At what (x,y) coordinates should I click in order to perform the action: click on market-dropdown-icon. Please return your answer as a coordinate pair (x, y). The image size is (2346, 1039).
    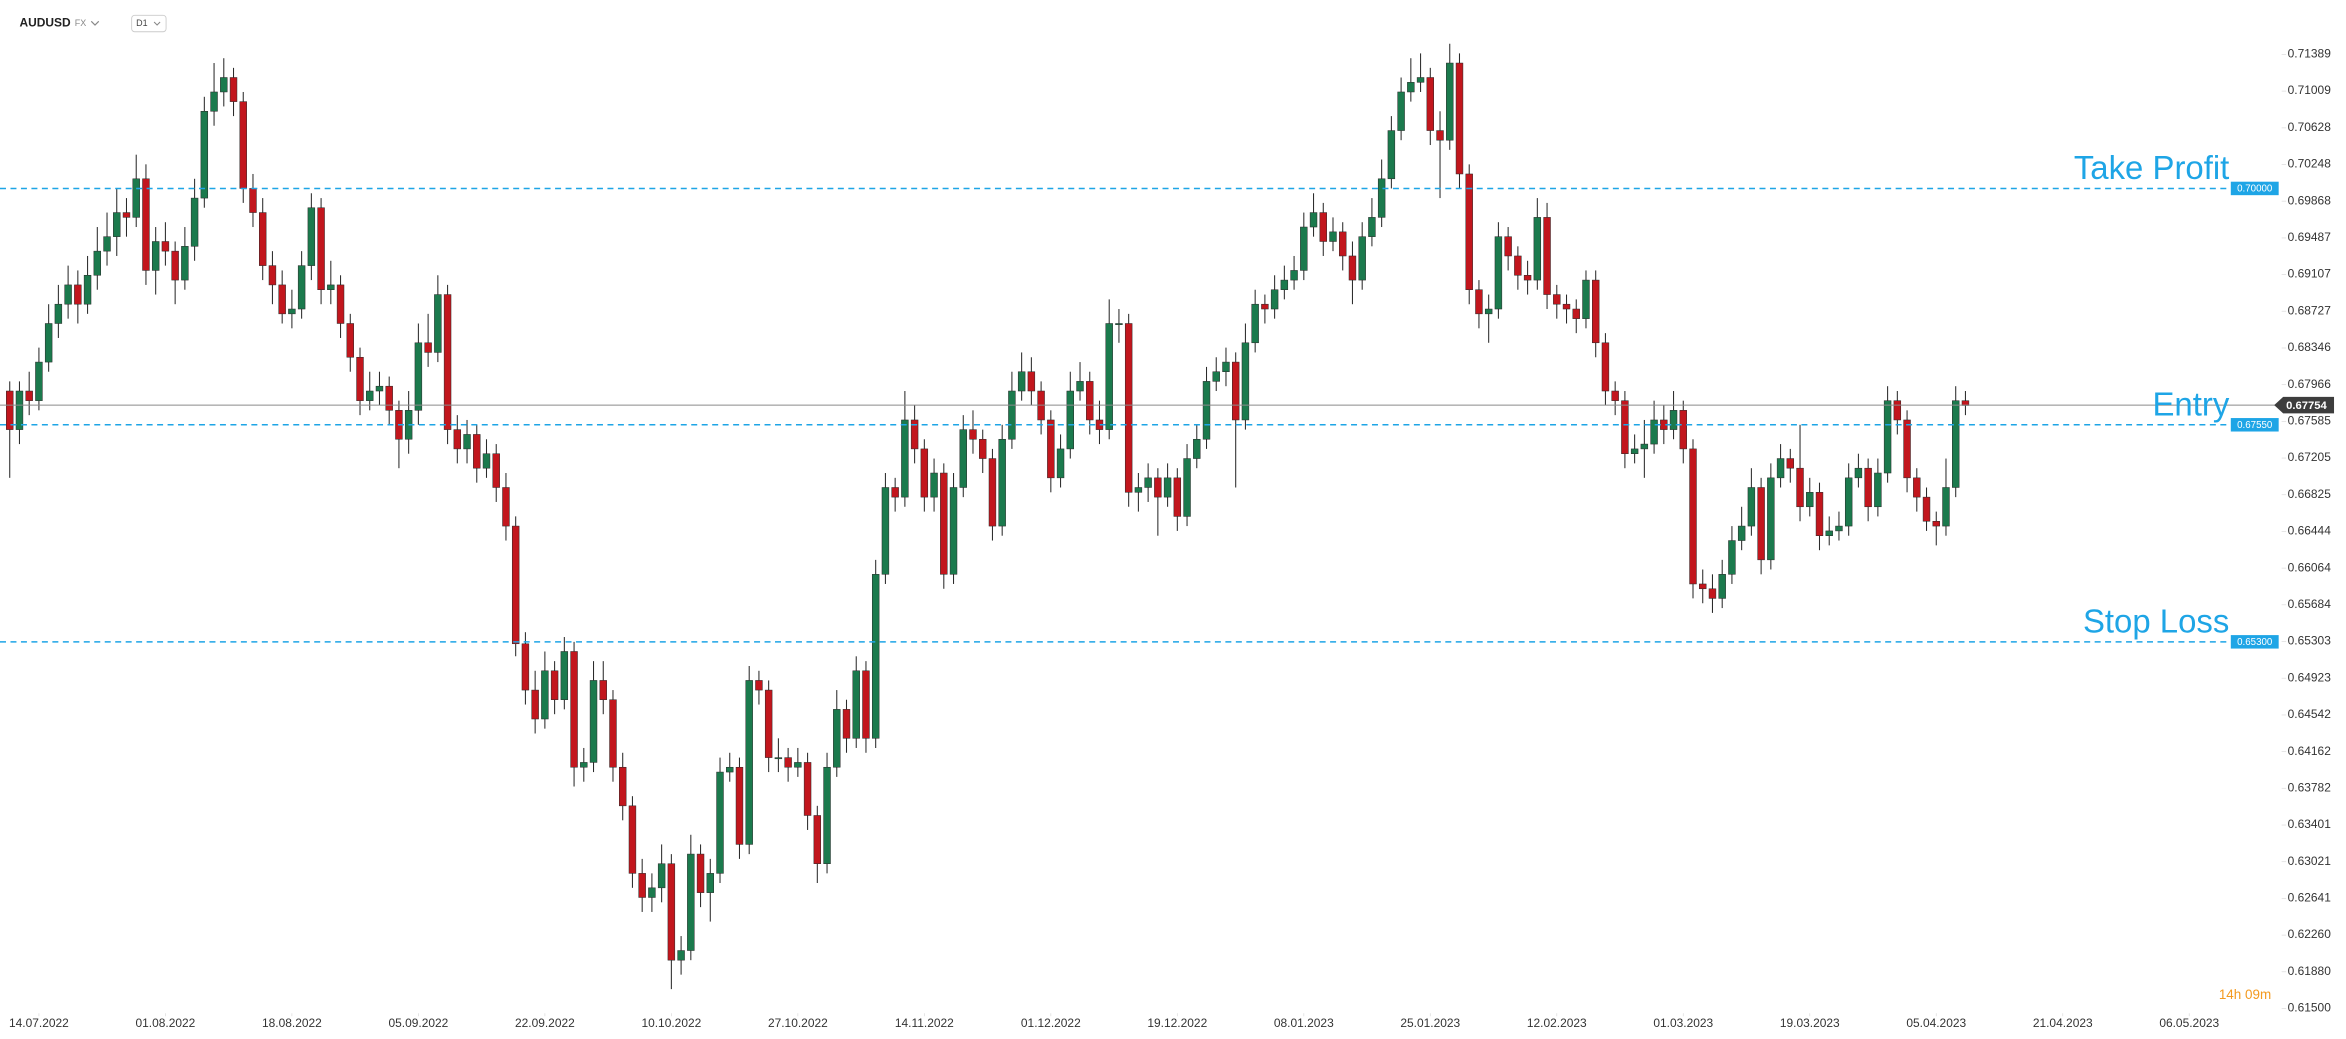
    Looking at the image, I should click on (95, 23).